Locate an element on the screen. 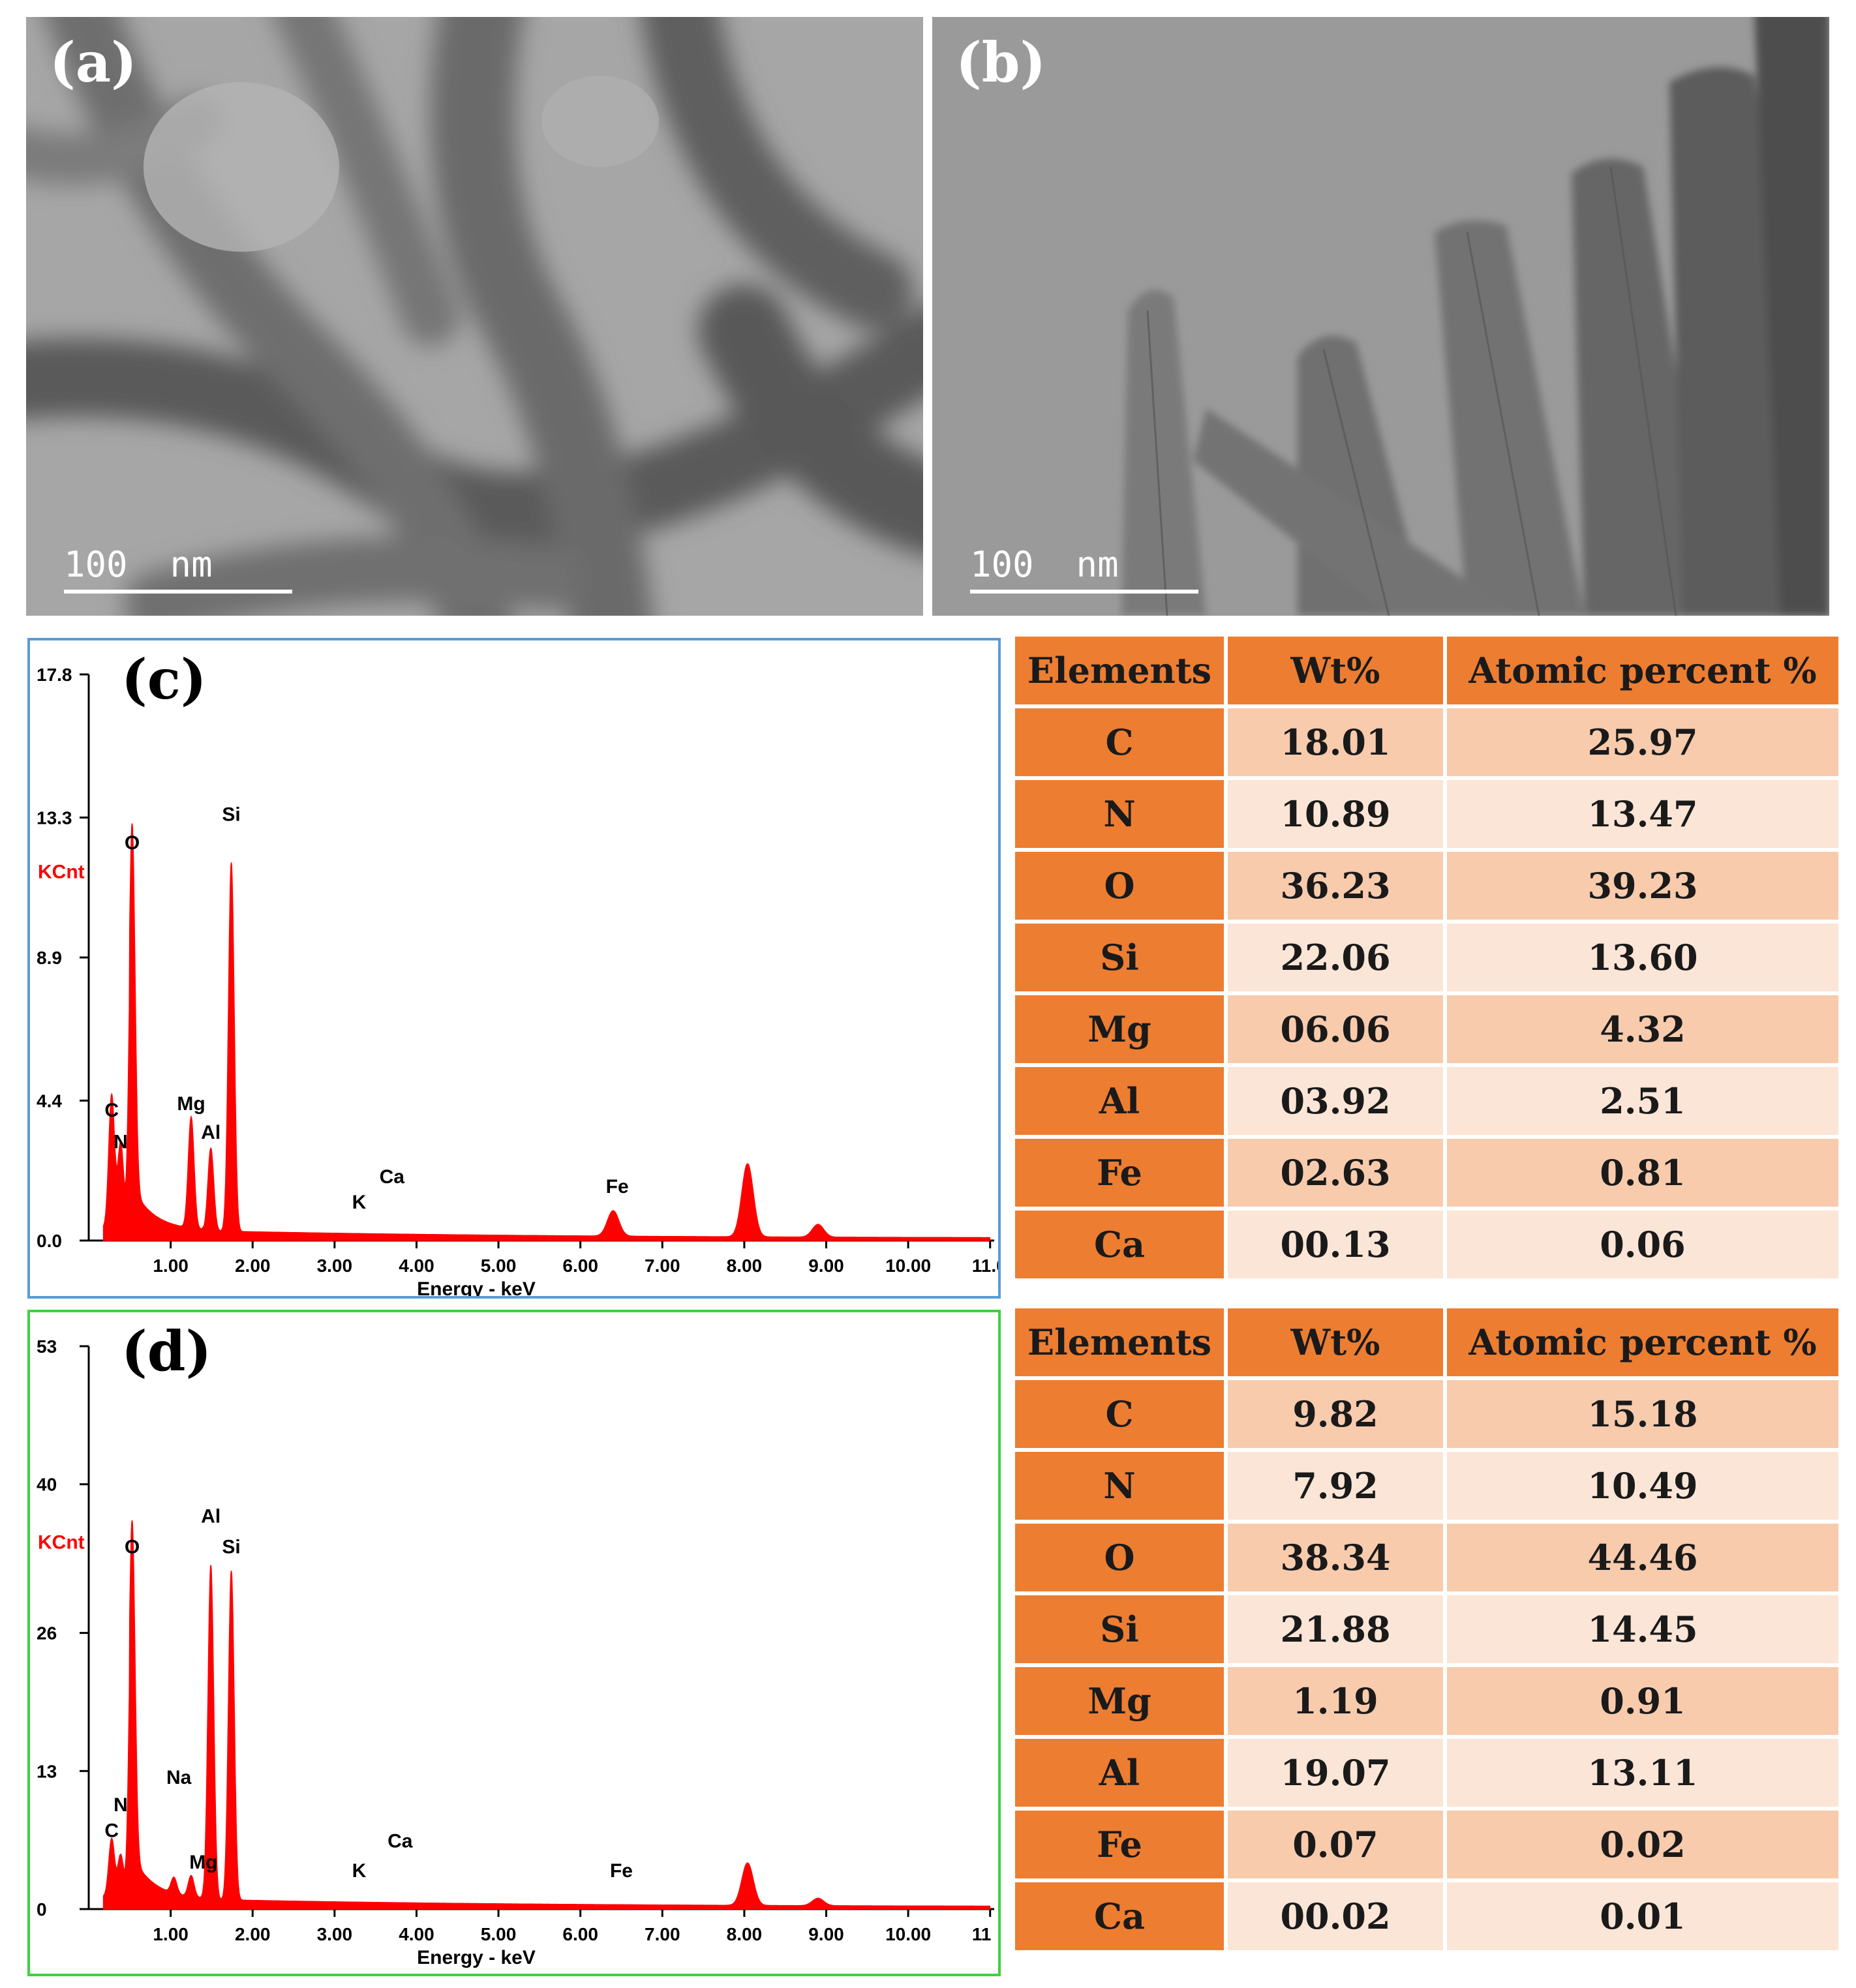 This screenshot has width=1856, height=1988. atomic-percent-cell: 39.23 is located at coordinates (1642, 886).